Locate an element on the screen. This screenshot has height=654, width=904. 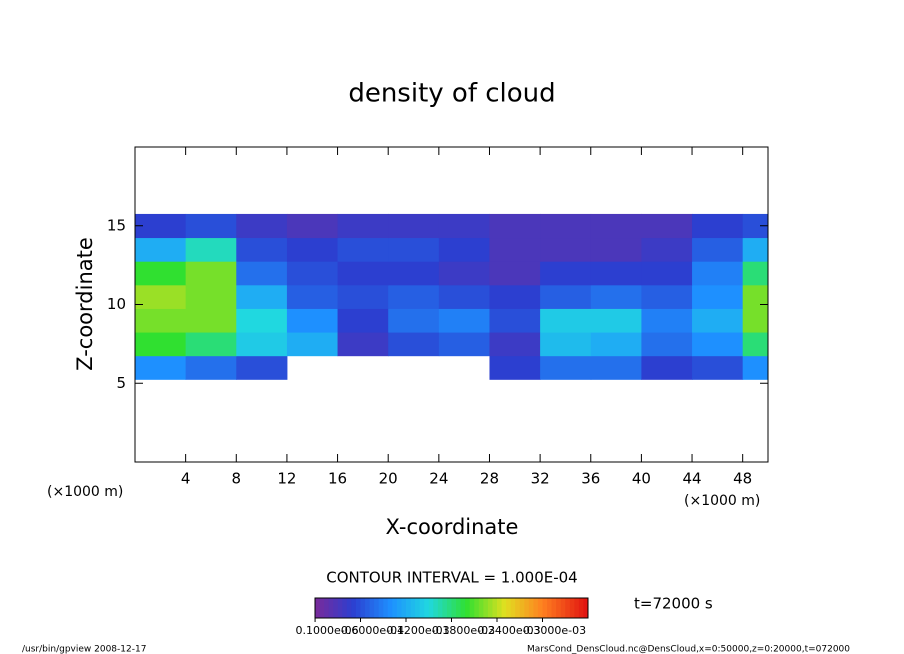
contour-note: CONTOUR INTERVAL = 1.000E-04 is located at coordinates (451, 578).